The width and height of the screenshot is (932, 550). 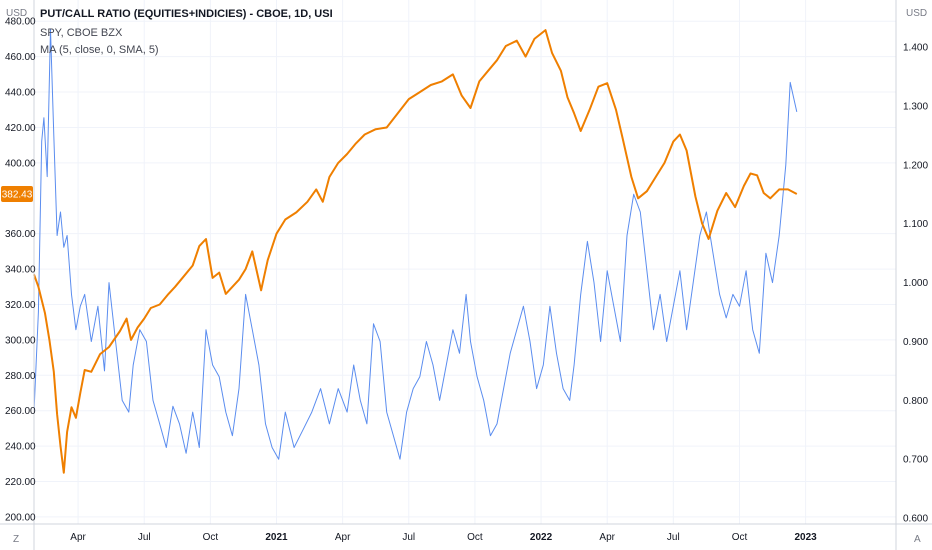 I want to click on last-price-label: 382.43, so click(x=17, y=194).